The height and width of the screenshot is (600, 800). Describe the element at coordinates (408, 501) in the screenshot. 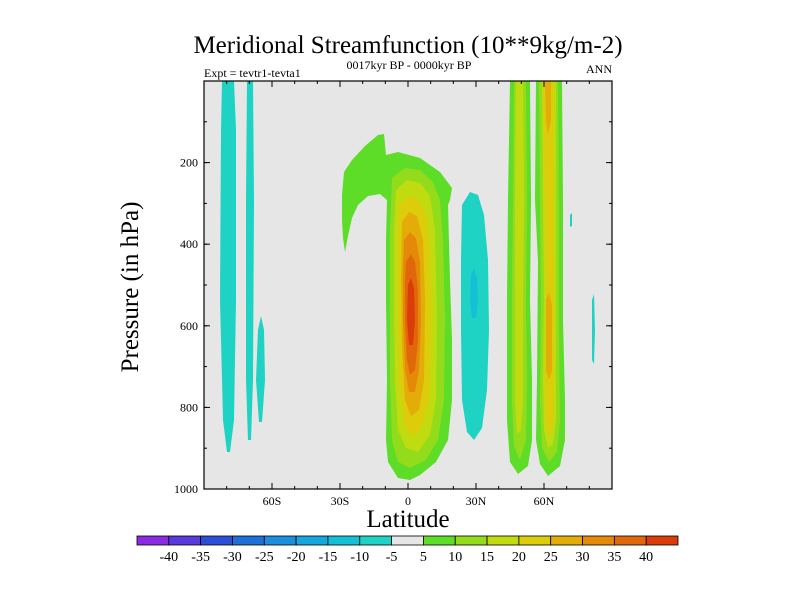

I see `x-tick-label: 0` at that location.